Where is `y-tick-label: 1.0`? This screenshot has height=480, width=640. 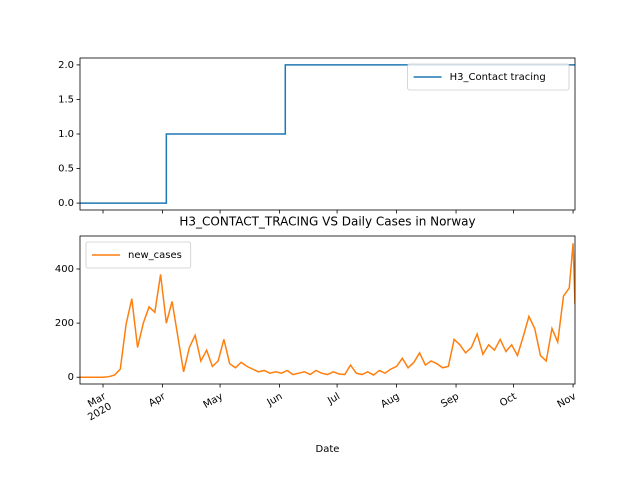
y-tick-label: 1.0 is located at coordinates (66, 134).